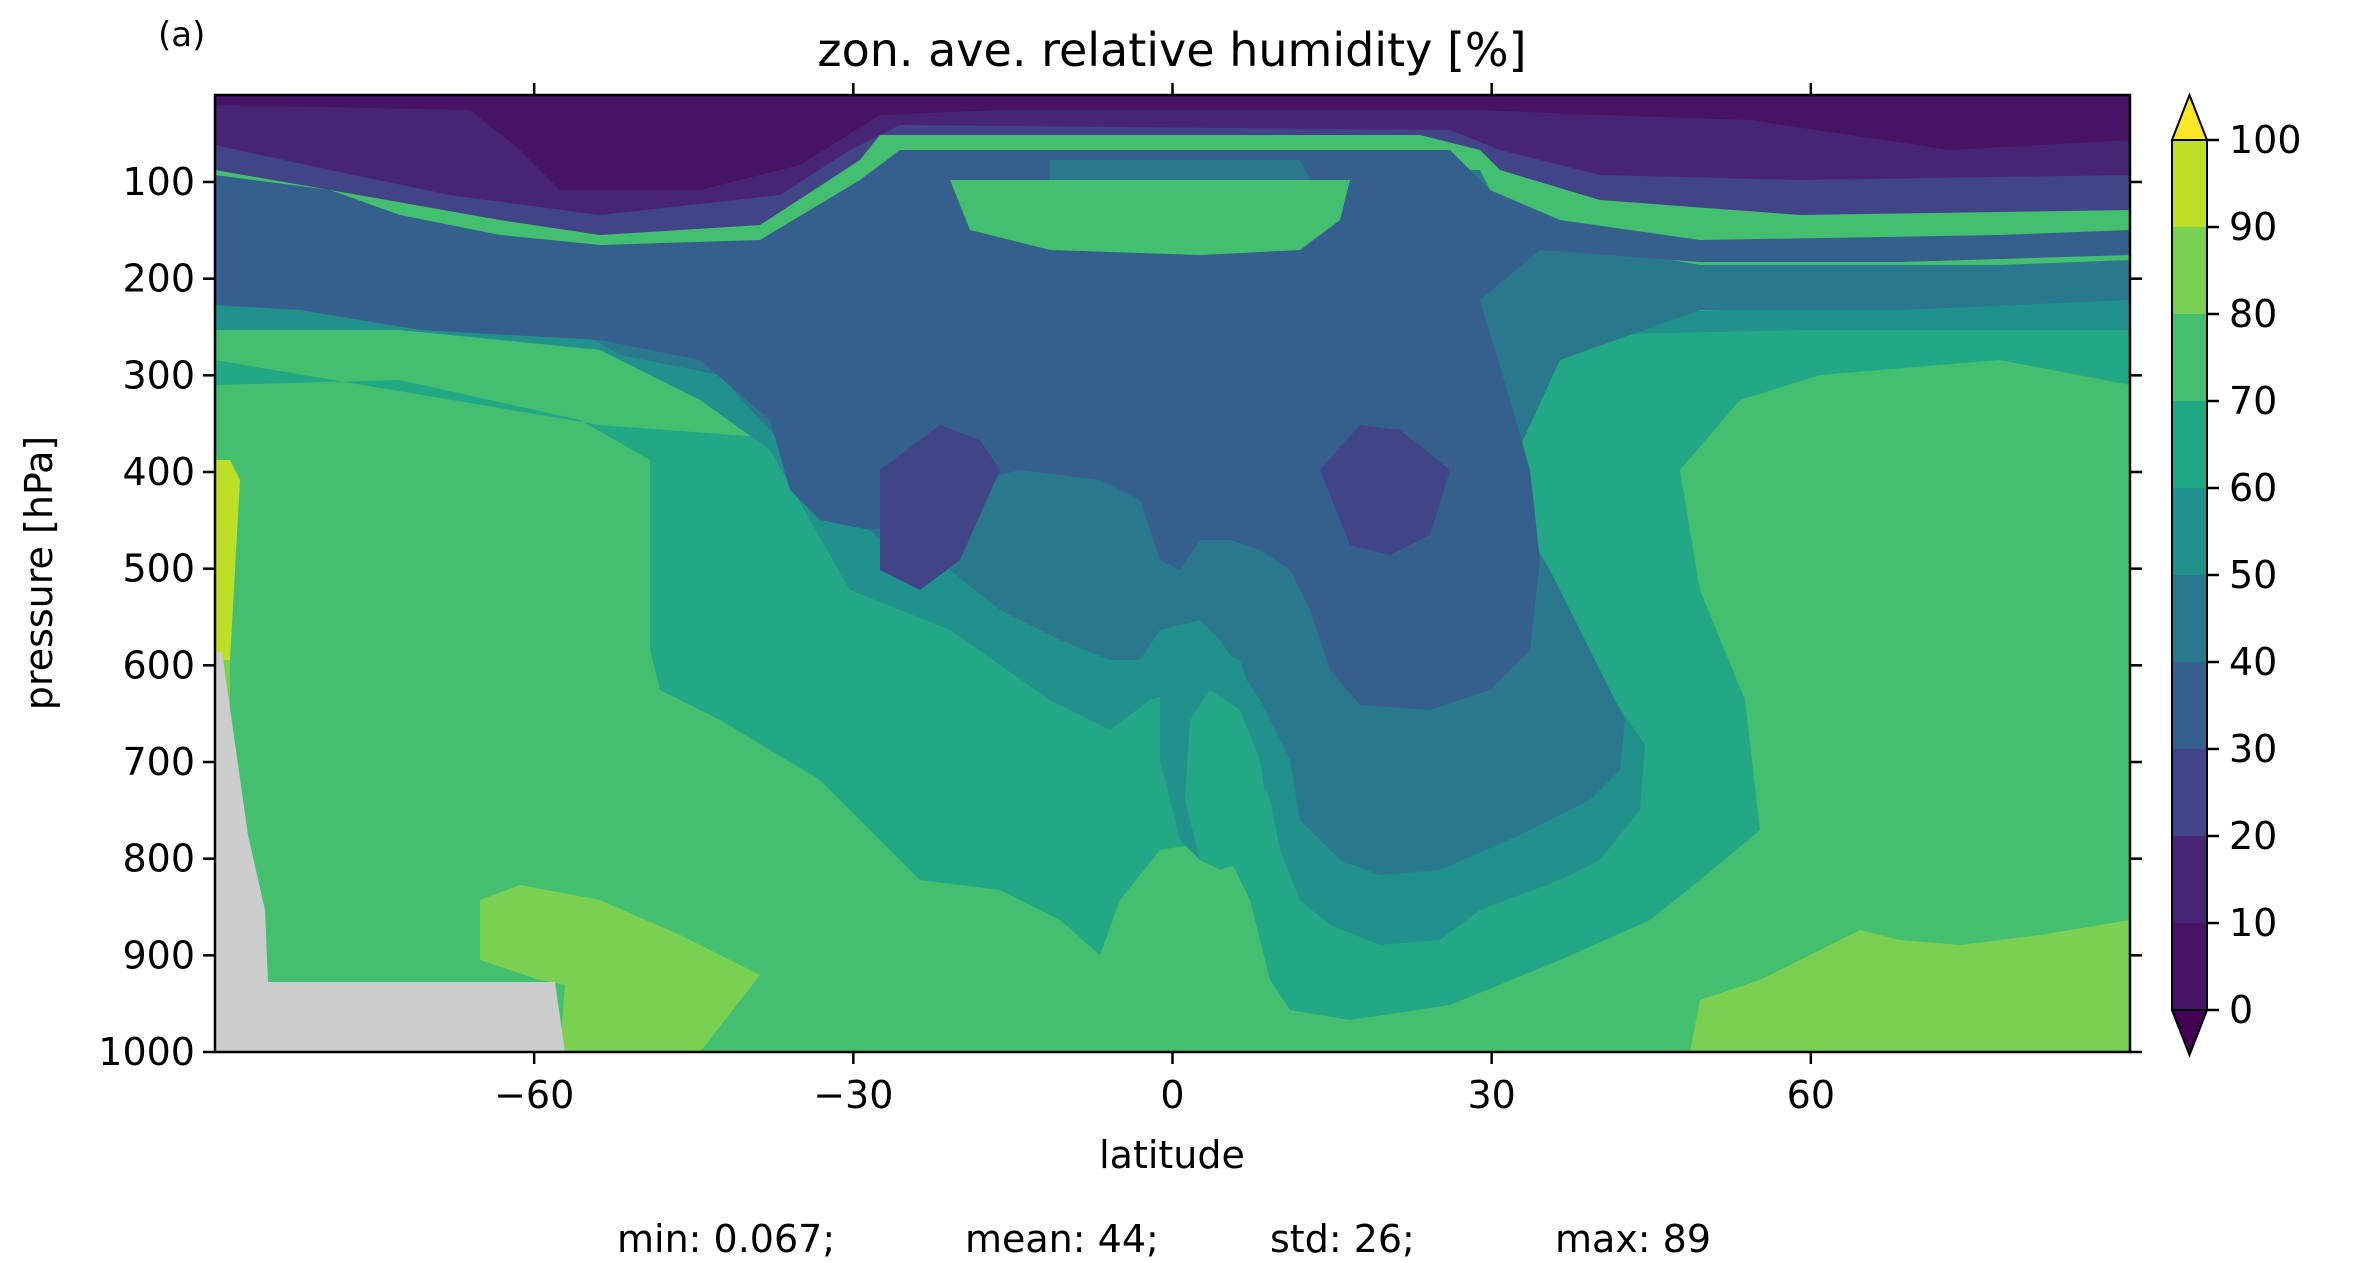 The width and height of the screenshot is (2362, 1263). Describe the element at coordinates (1172, 1155) in the screenshot. I see `x-axis-label: latitude` at that location.